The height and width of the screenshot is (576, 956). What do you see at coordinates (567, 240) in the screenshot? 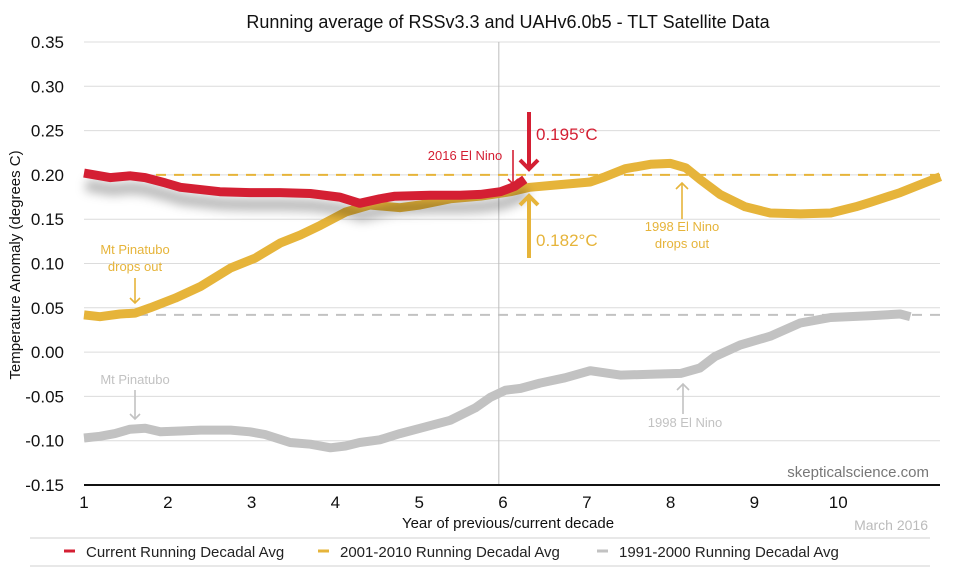
I see `annotation-gold-value: 0.182°C` at bounding box center [567, 240].